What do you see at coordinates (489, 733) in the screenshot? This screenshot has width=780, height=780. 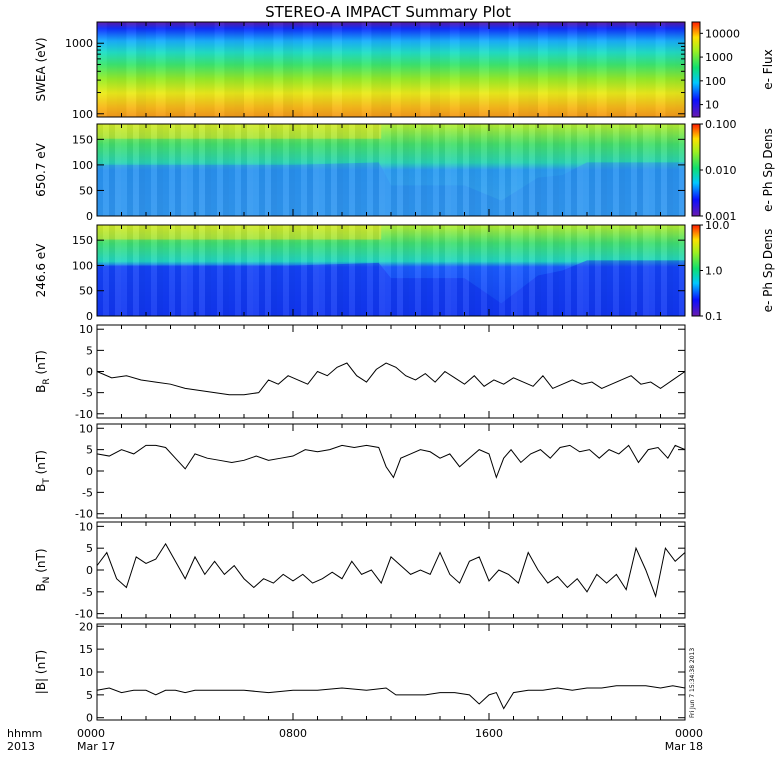 I see `x-tick-label-hhmm: 1600` at bounding box center [489, 733].